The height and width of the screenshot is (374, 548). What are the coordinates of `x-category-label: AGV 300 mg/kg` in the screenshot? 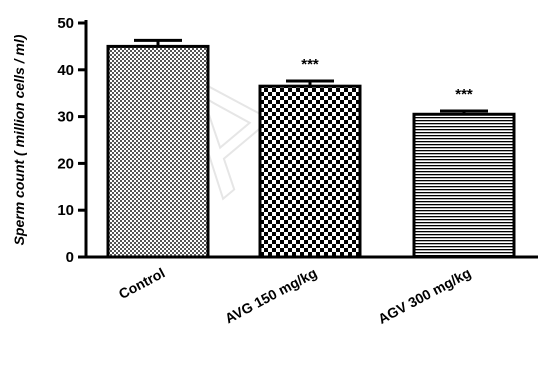 It's located at (424, 296).